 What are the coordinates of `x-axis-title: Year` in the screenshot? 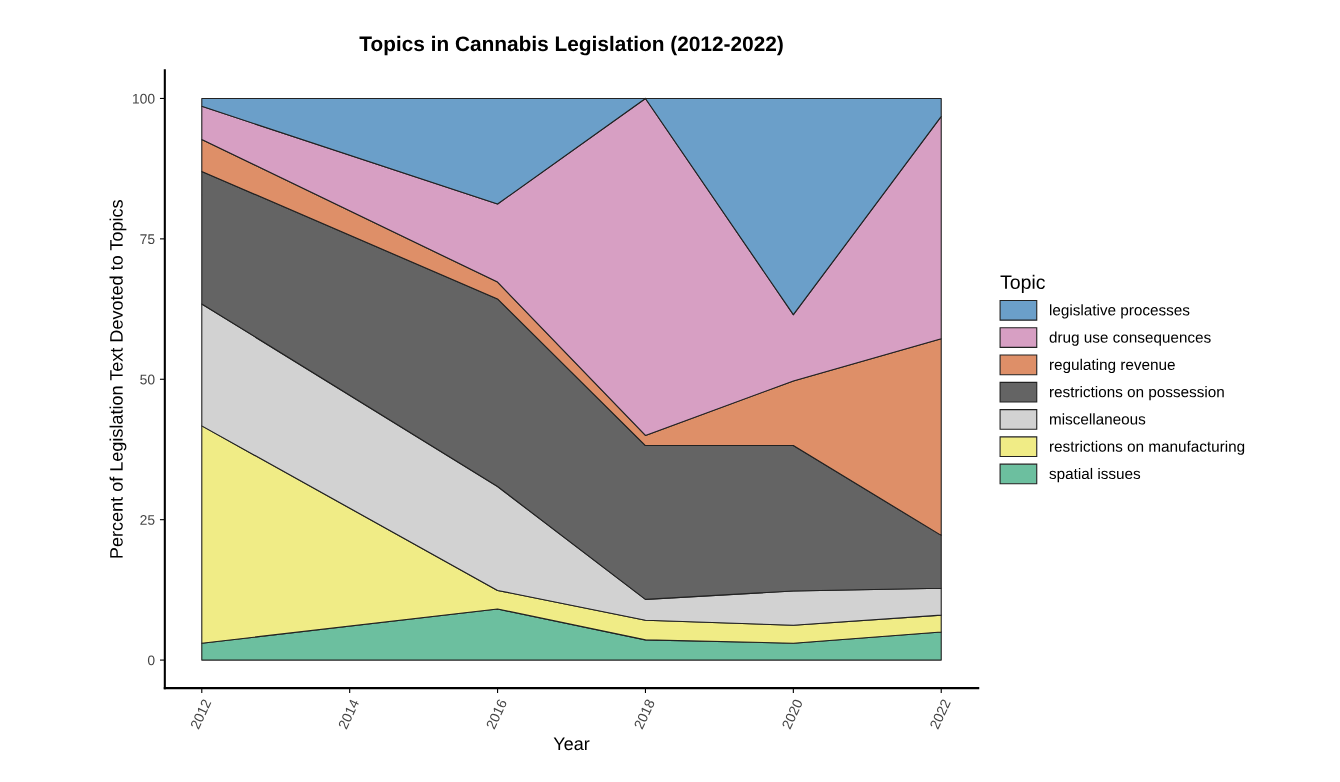 It's located at (571, 744).